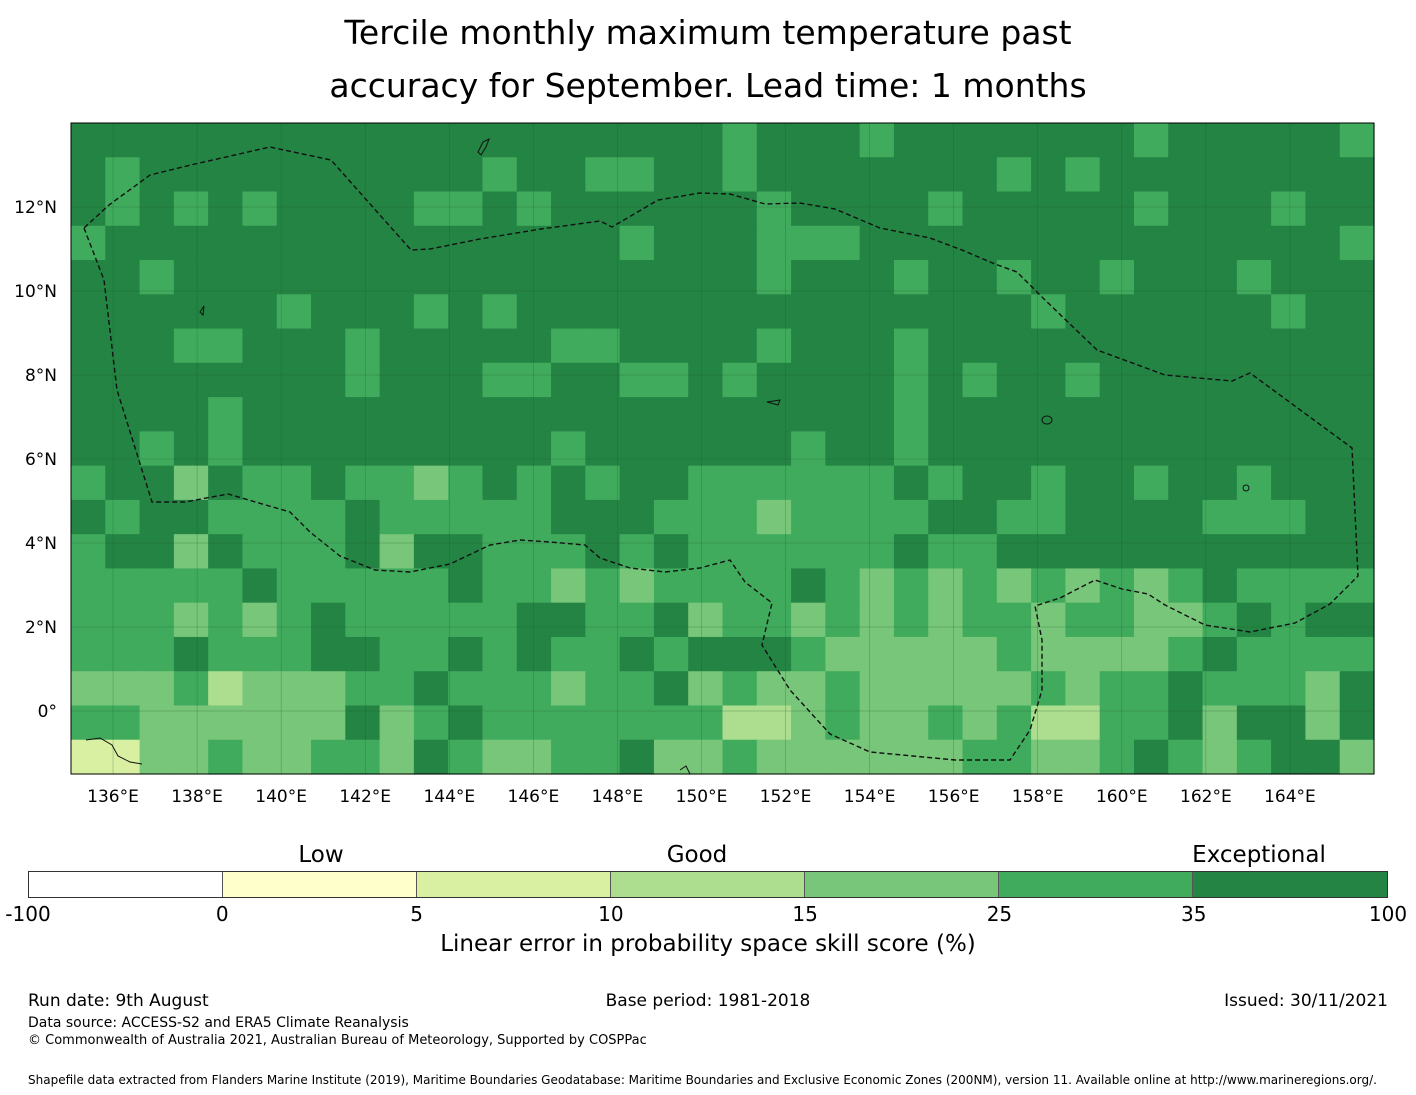  I want to click on pohnpei-island, so click(1047, 420).